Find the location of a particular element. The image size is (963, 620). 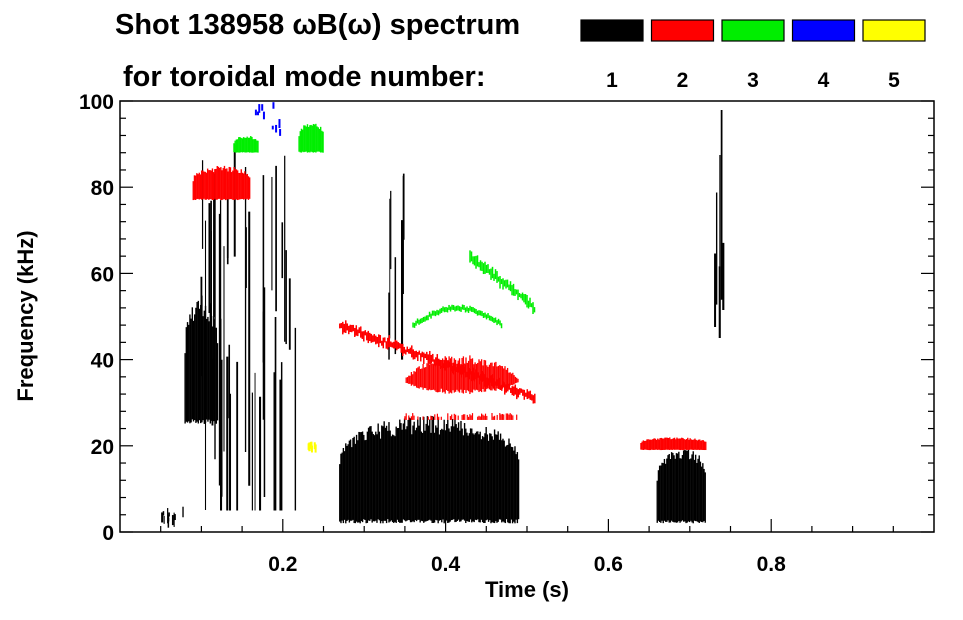

y-tick-label: 20 is located at coordinates (102, 447).